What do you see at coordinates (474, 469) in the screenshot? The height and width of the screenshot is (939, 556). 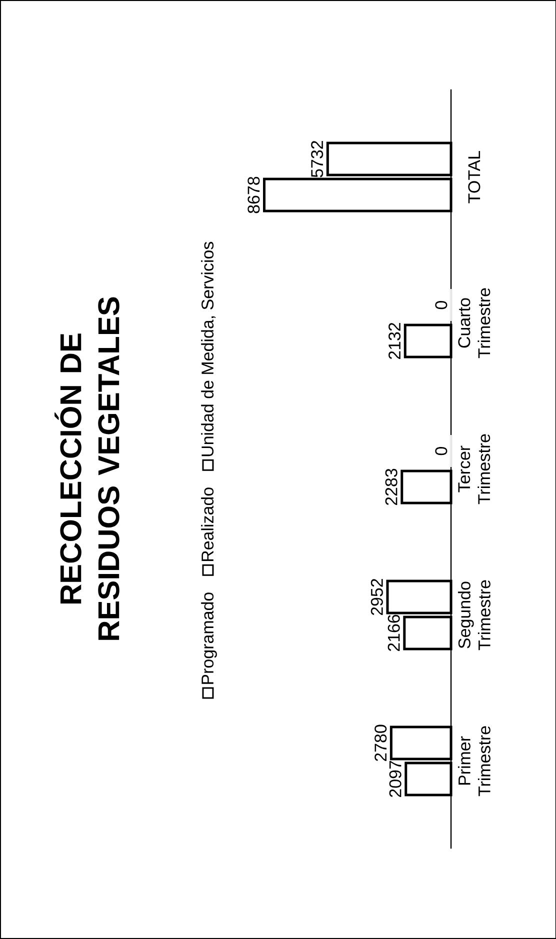 I see `y-tick-label: Tercer Trimestre` at bounding box center [474, 469].